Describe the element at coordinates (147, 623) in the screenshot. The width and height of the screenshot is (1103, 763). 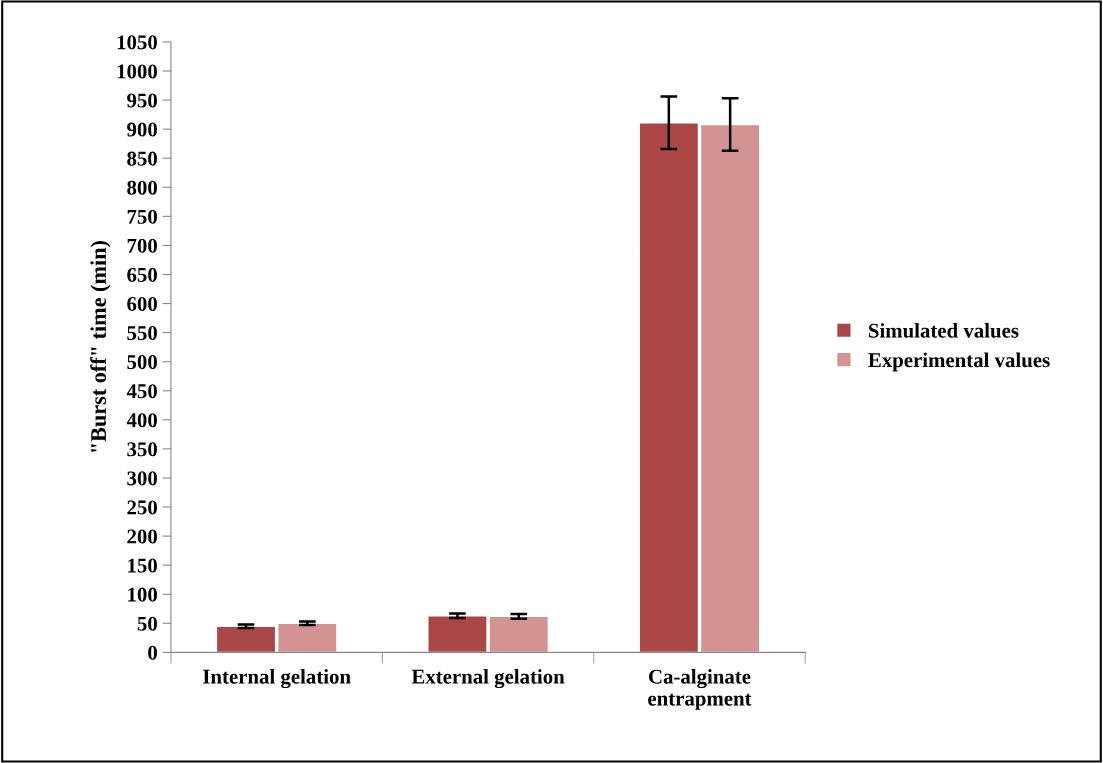
I see `y-tick-label: 50` at that location.